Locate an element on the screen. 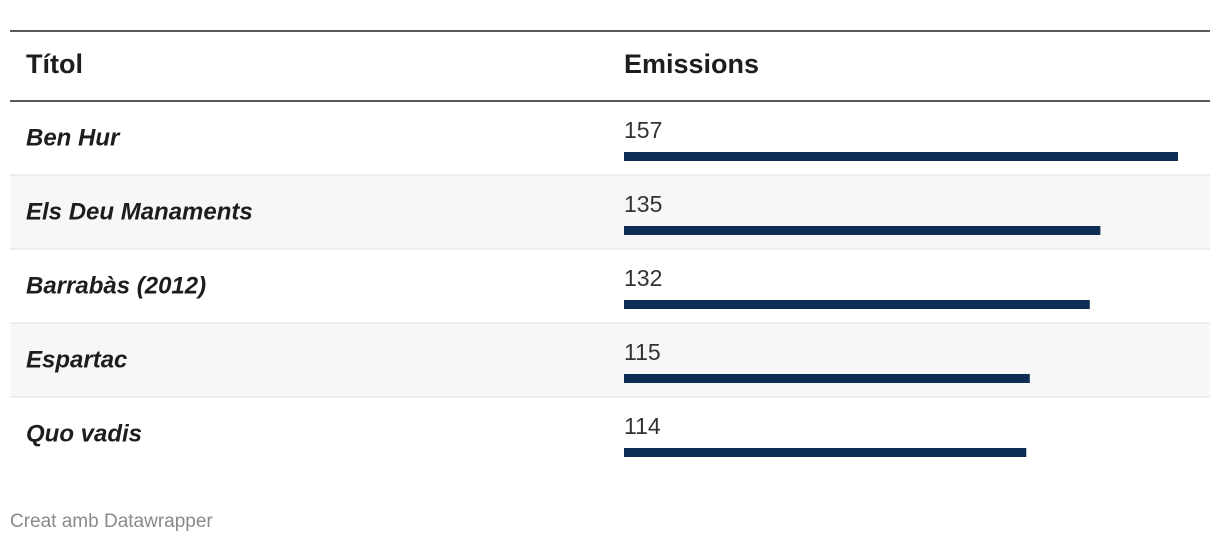  value-label: 135 is located at coordinates (643, 204).